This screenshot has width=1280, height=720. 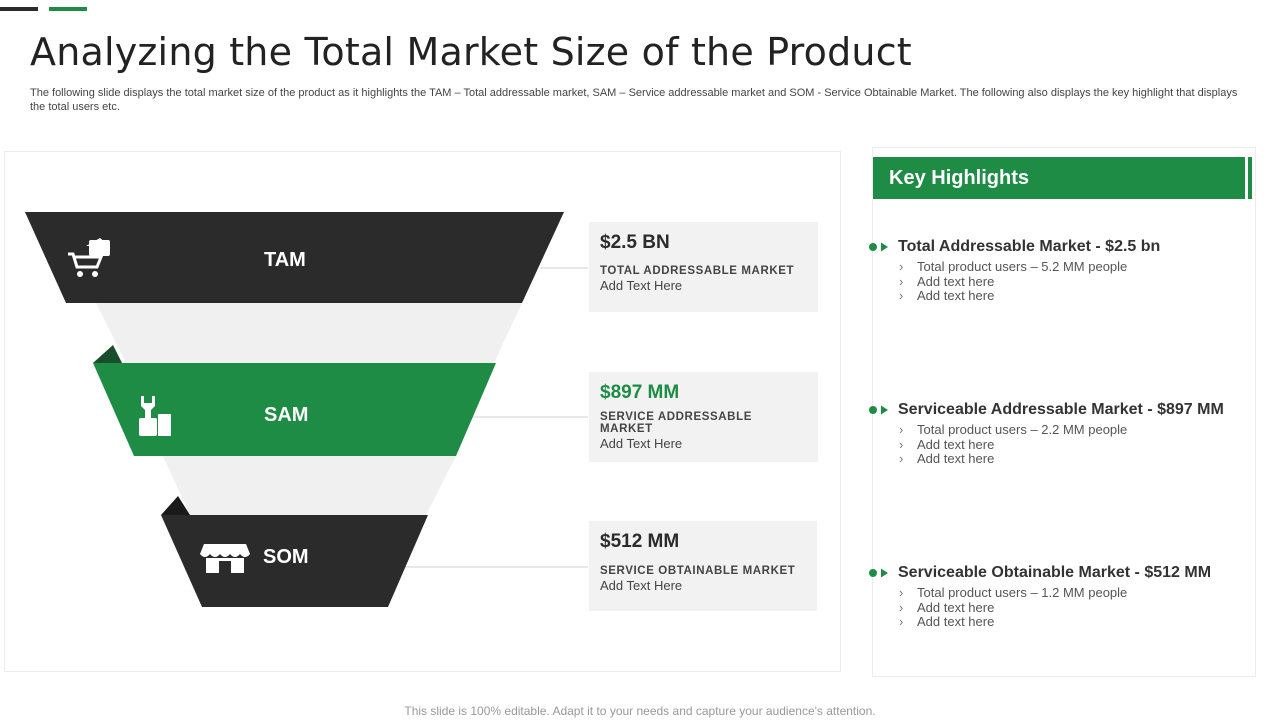 I want to click on highlight-point: › Total product users – 1.2 MM people, so click(x=1078, y=593).